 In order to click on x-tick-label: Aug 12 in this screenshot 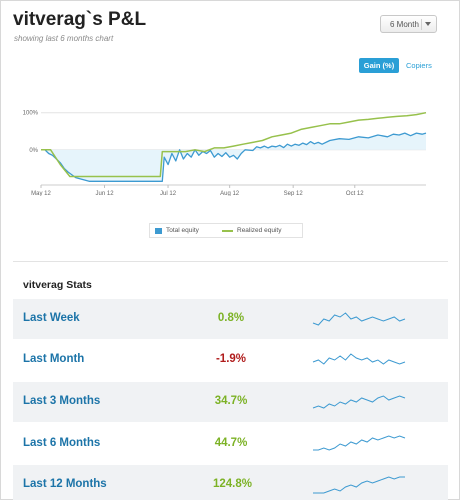, I will do `click(230, 193)`.